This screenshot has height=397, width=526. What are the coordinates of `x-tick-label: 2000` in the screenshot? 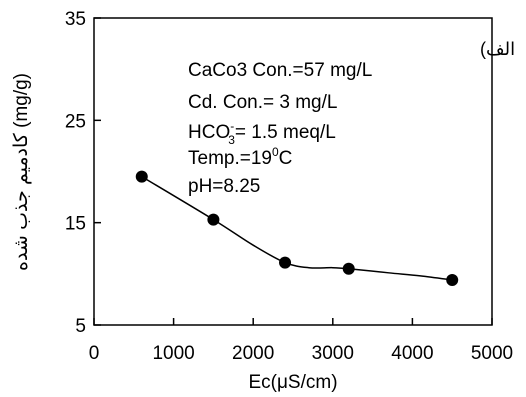 It's located at (253, 353).